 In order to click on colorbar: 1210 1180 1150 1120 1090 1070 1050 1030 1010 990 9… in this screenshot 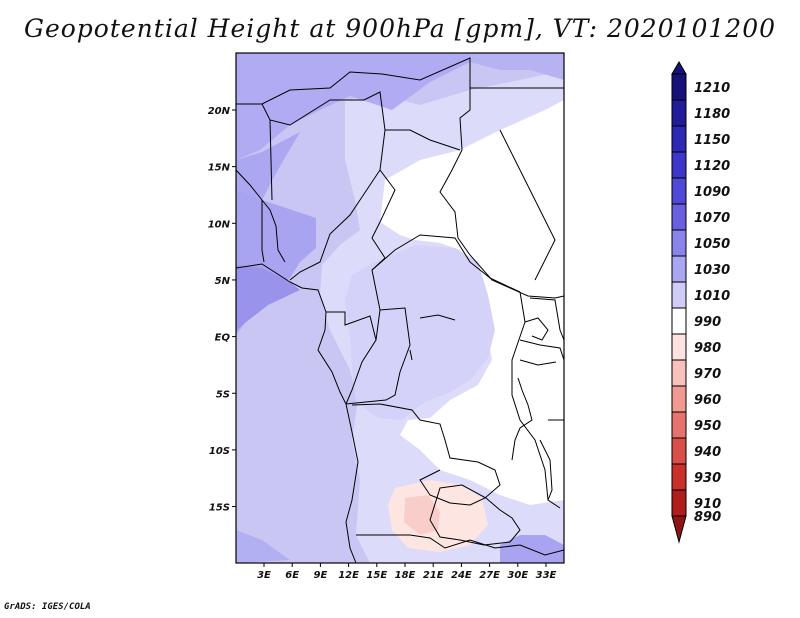, I will do `click(700, 302)`.